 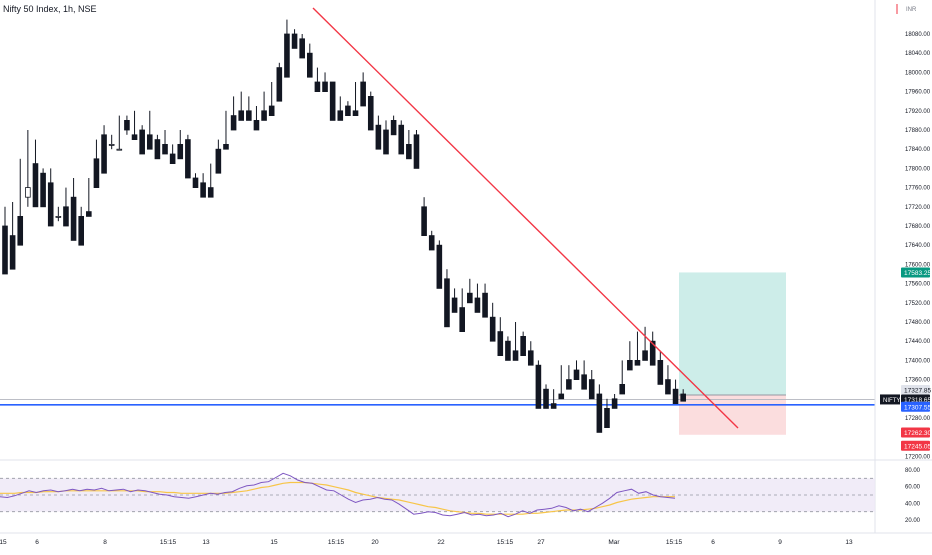 What do you see at coordinates (915, 432) in the screenshot?
I see `price-label-stop1` at bounding box center [915, 432].